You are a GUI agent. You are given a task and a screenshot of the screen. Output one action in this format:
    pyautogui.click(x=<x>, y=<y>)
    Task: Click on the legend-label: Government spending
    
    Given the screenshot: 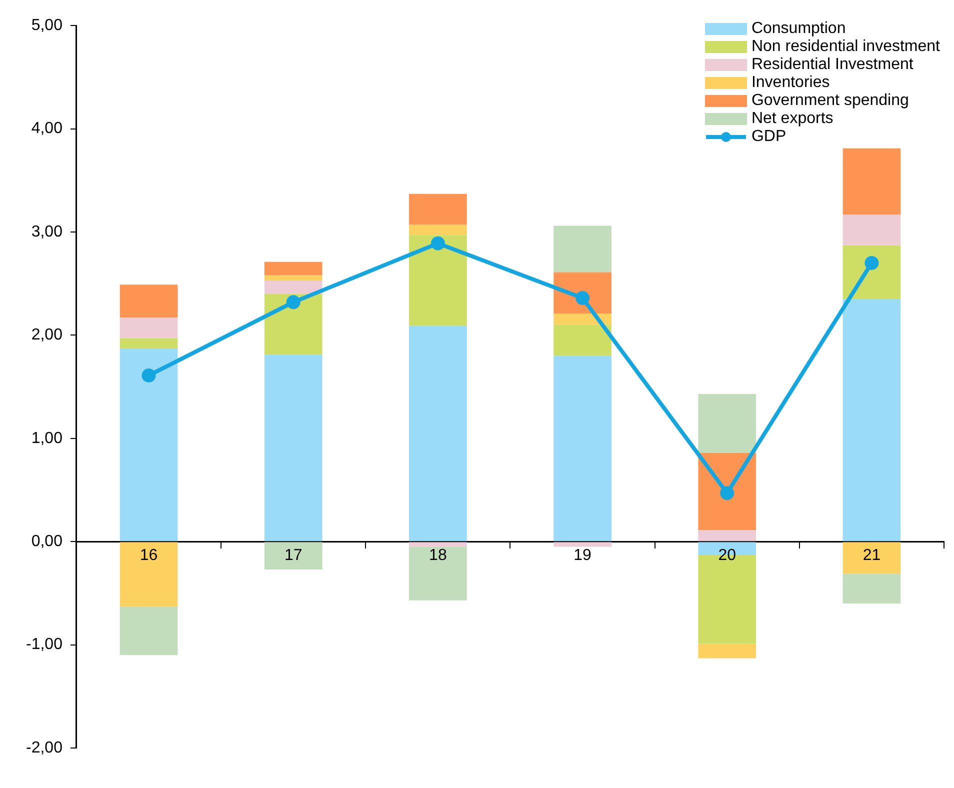 What is the action you would take?
    pyautogui.click(x=830, y=101)
    